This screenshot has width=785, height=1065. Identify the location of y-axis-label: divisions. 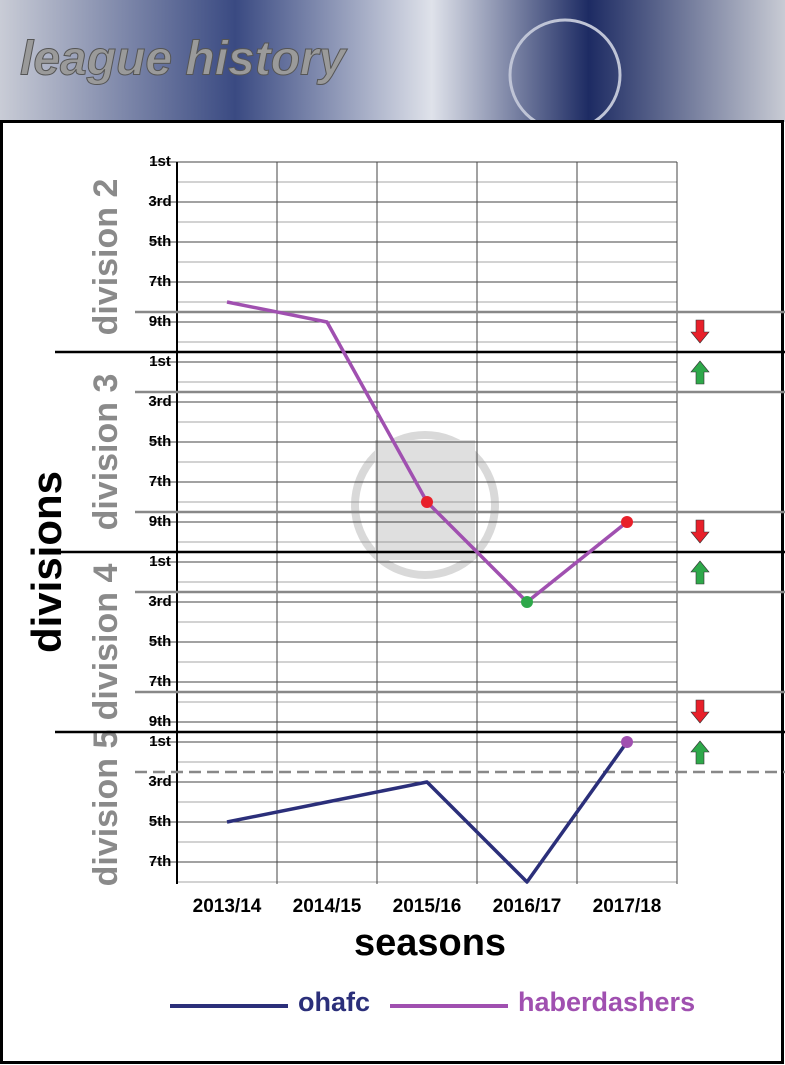
(46, 562).